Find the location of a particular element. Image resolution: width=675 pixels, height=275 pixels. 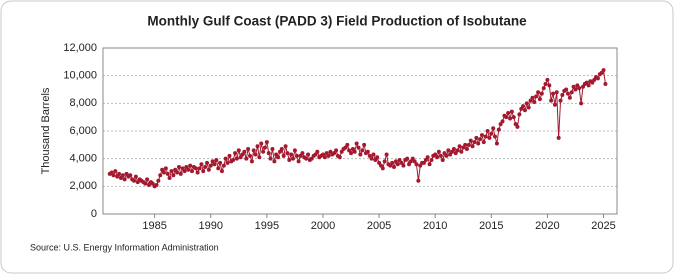

y-axis-label: Thousand Barrels is located at coordinates (46, 130).